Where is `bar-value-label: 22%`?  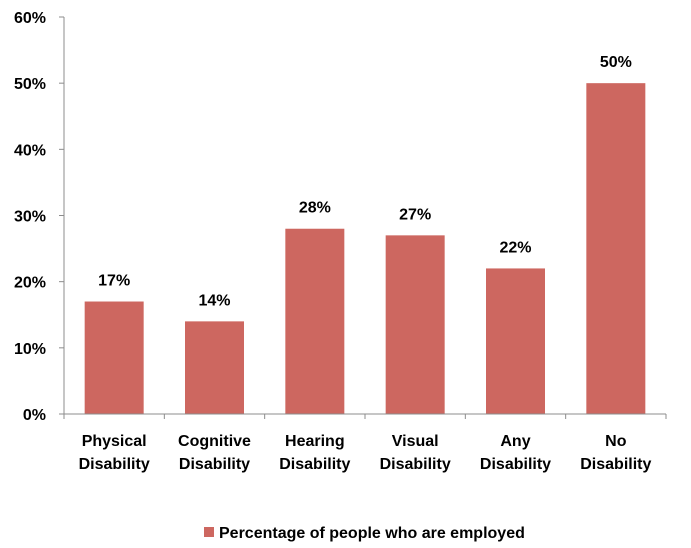
bar-value-label: 22% is located at coordinates (515, 247).